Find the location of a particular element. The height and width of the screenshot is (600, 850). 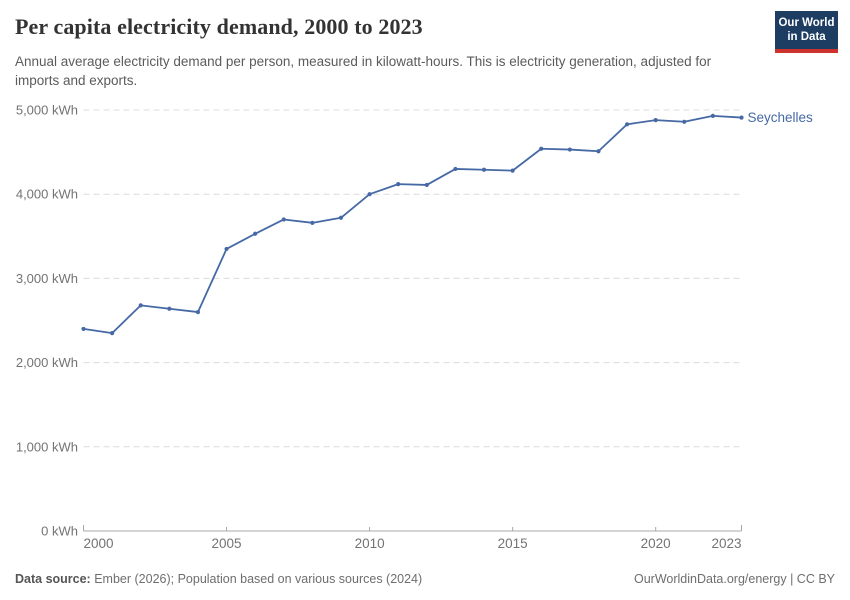

data-source-label: Data source: is located at coordinates (53, 579).